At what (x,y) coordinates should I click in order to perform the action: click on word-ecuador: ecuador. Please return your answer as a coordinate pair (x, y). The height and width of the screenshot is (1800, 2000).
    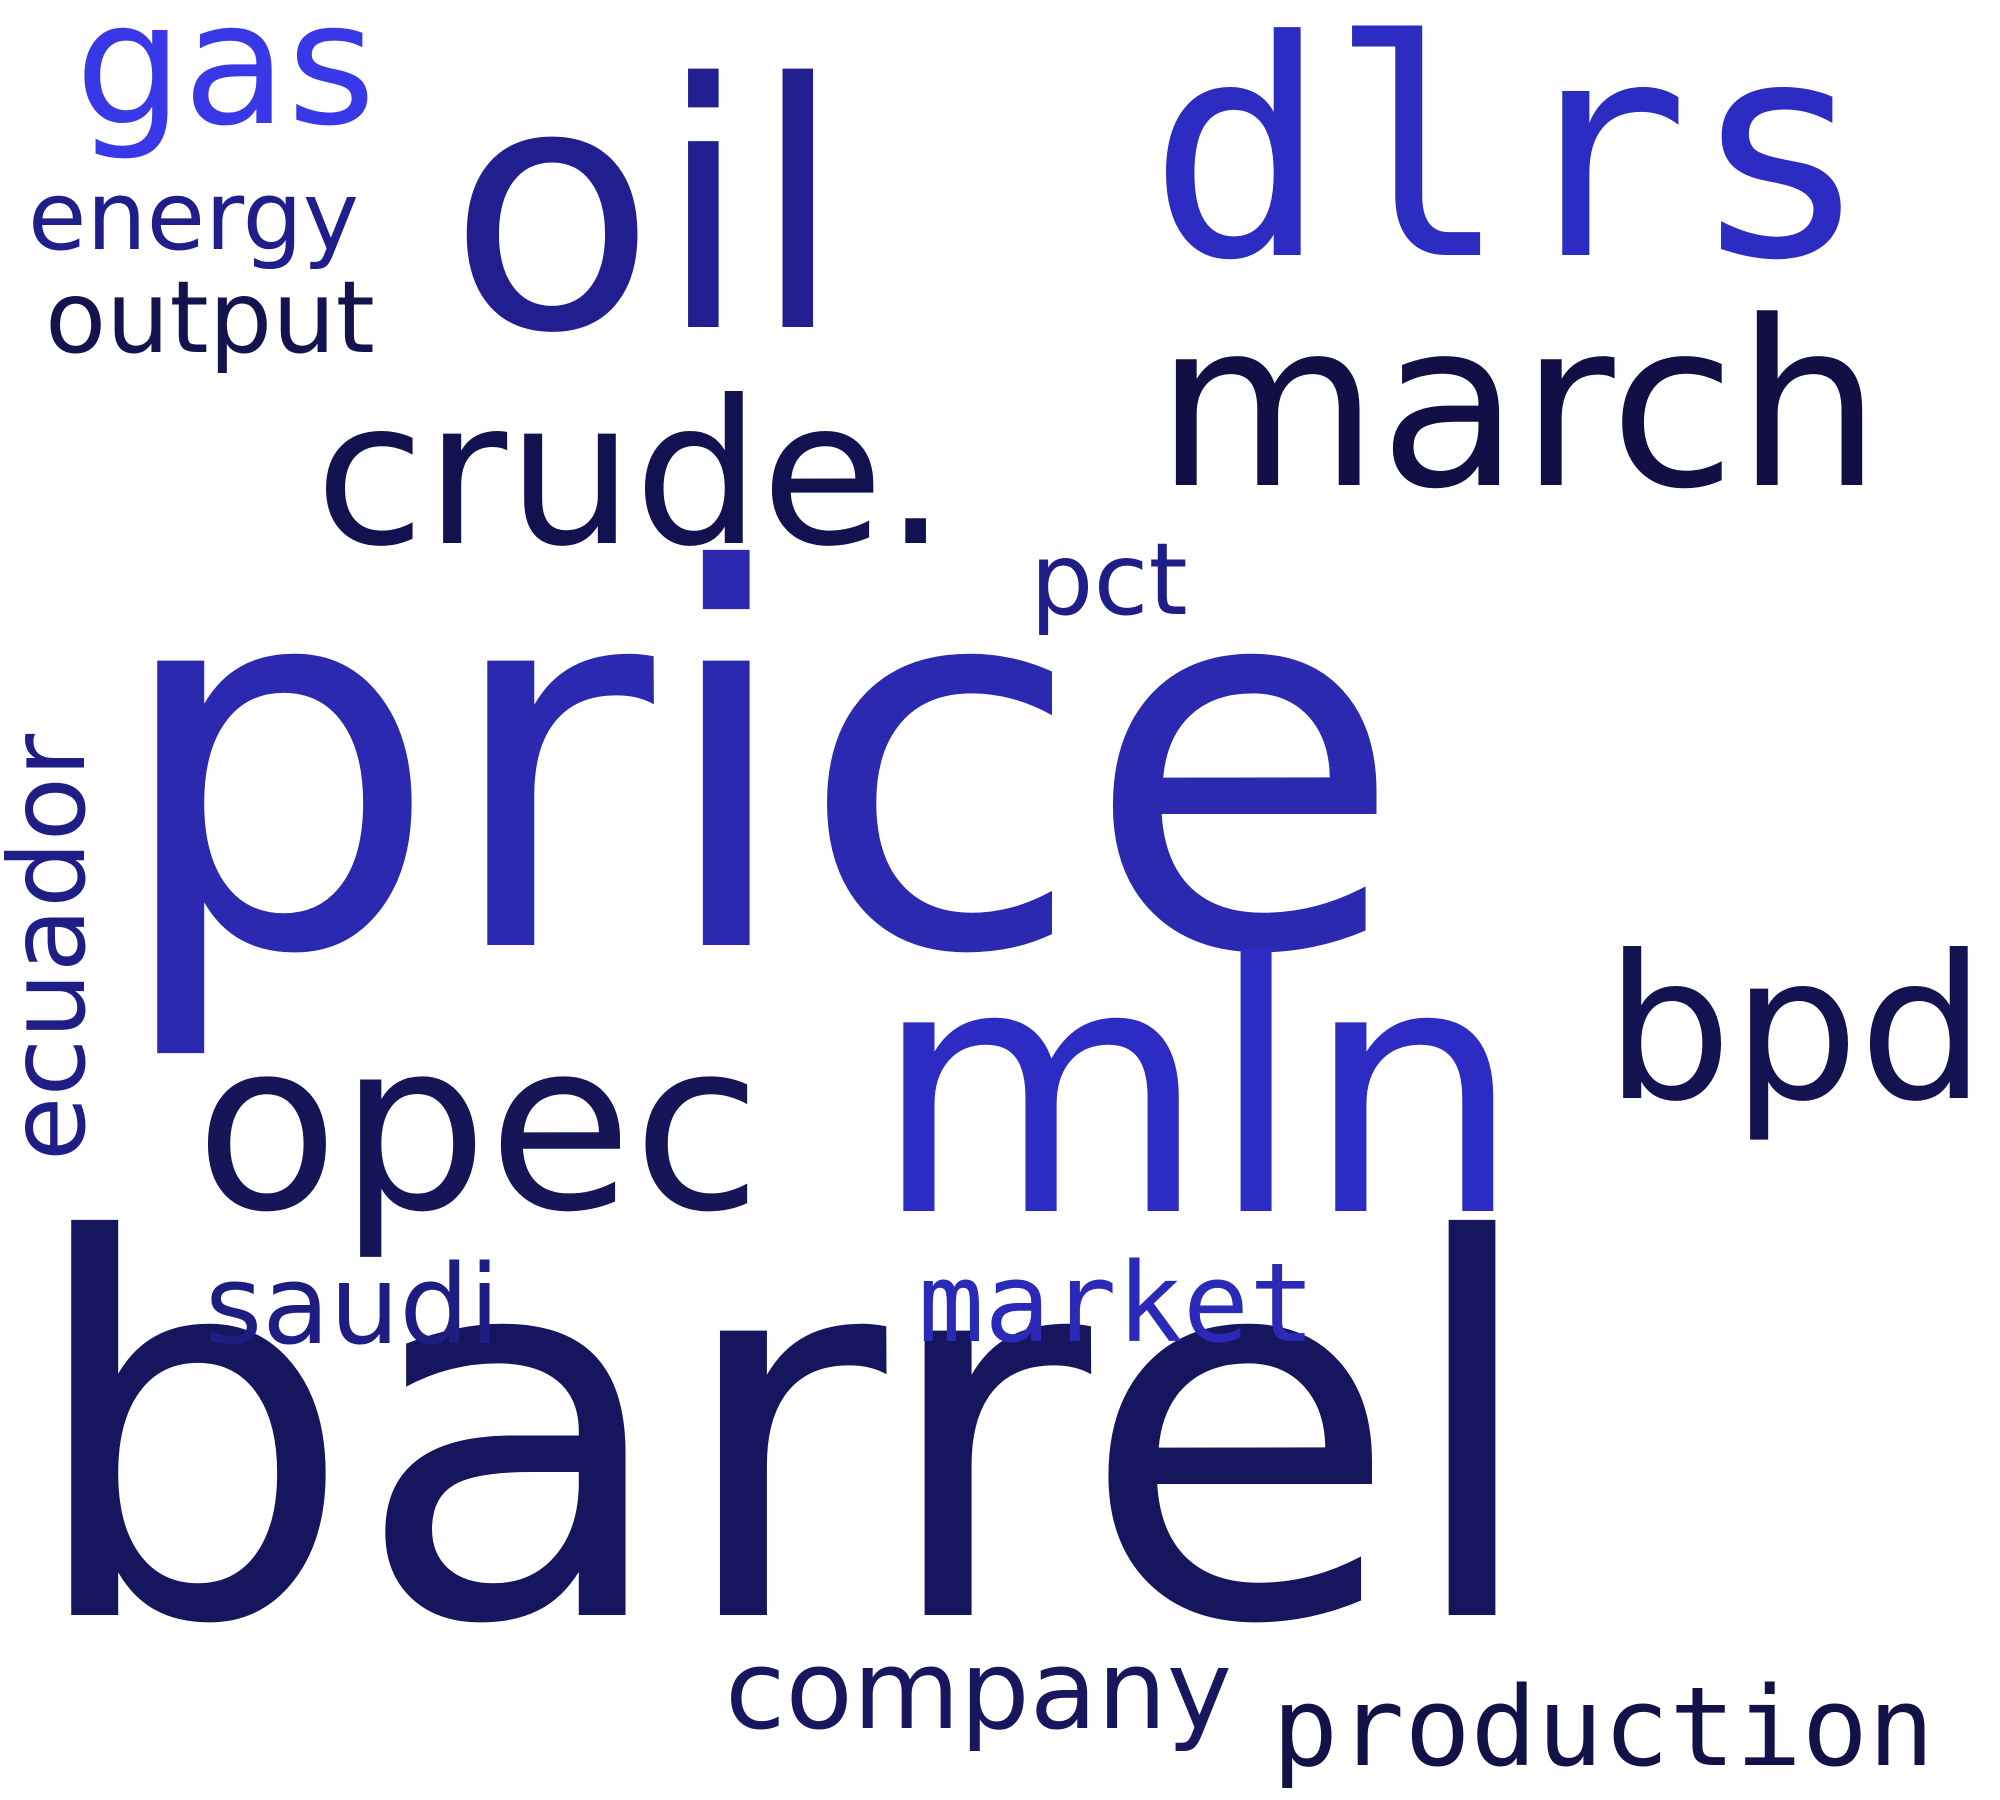
    Looking at the image, I should click on (55, 947).